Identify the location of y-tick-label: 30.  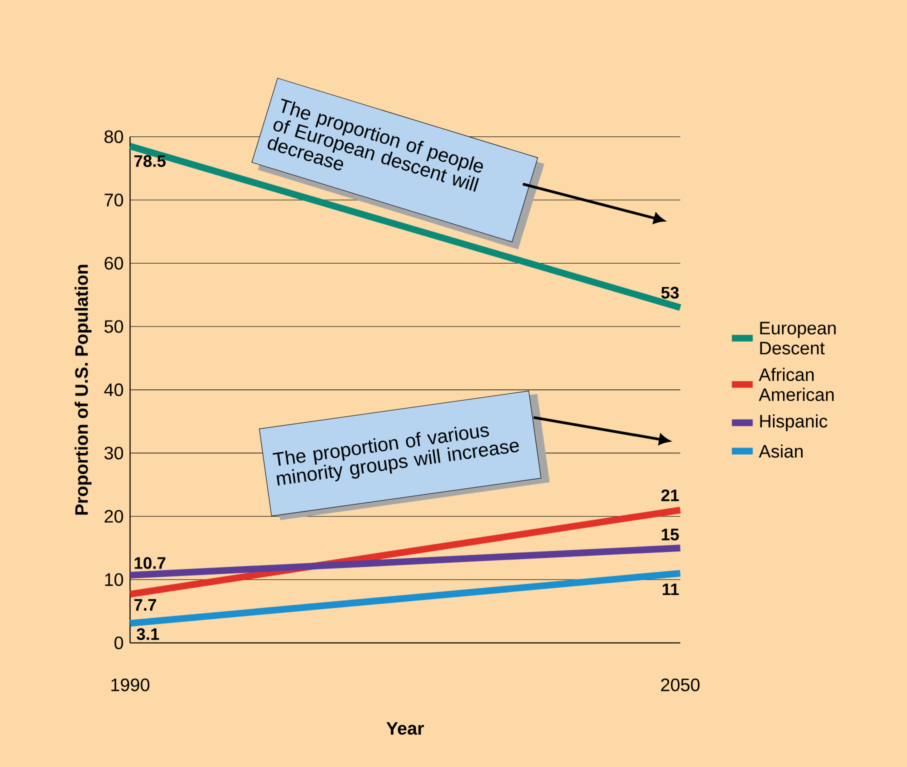
(114, 453).